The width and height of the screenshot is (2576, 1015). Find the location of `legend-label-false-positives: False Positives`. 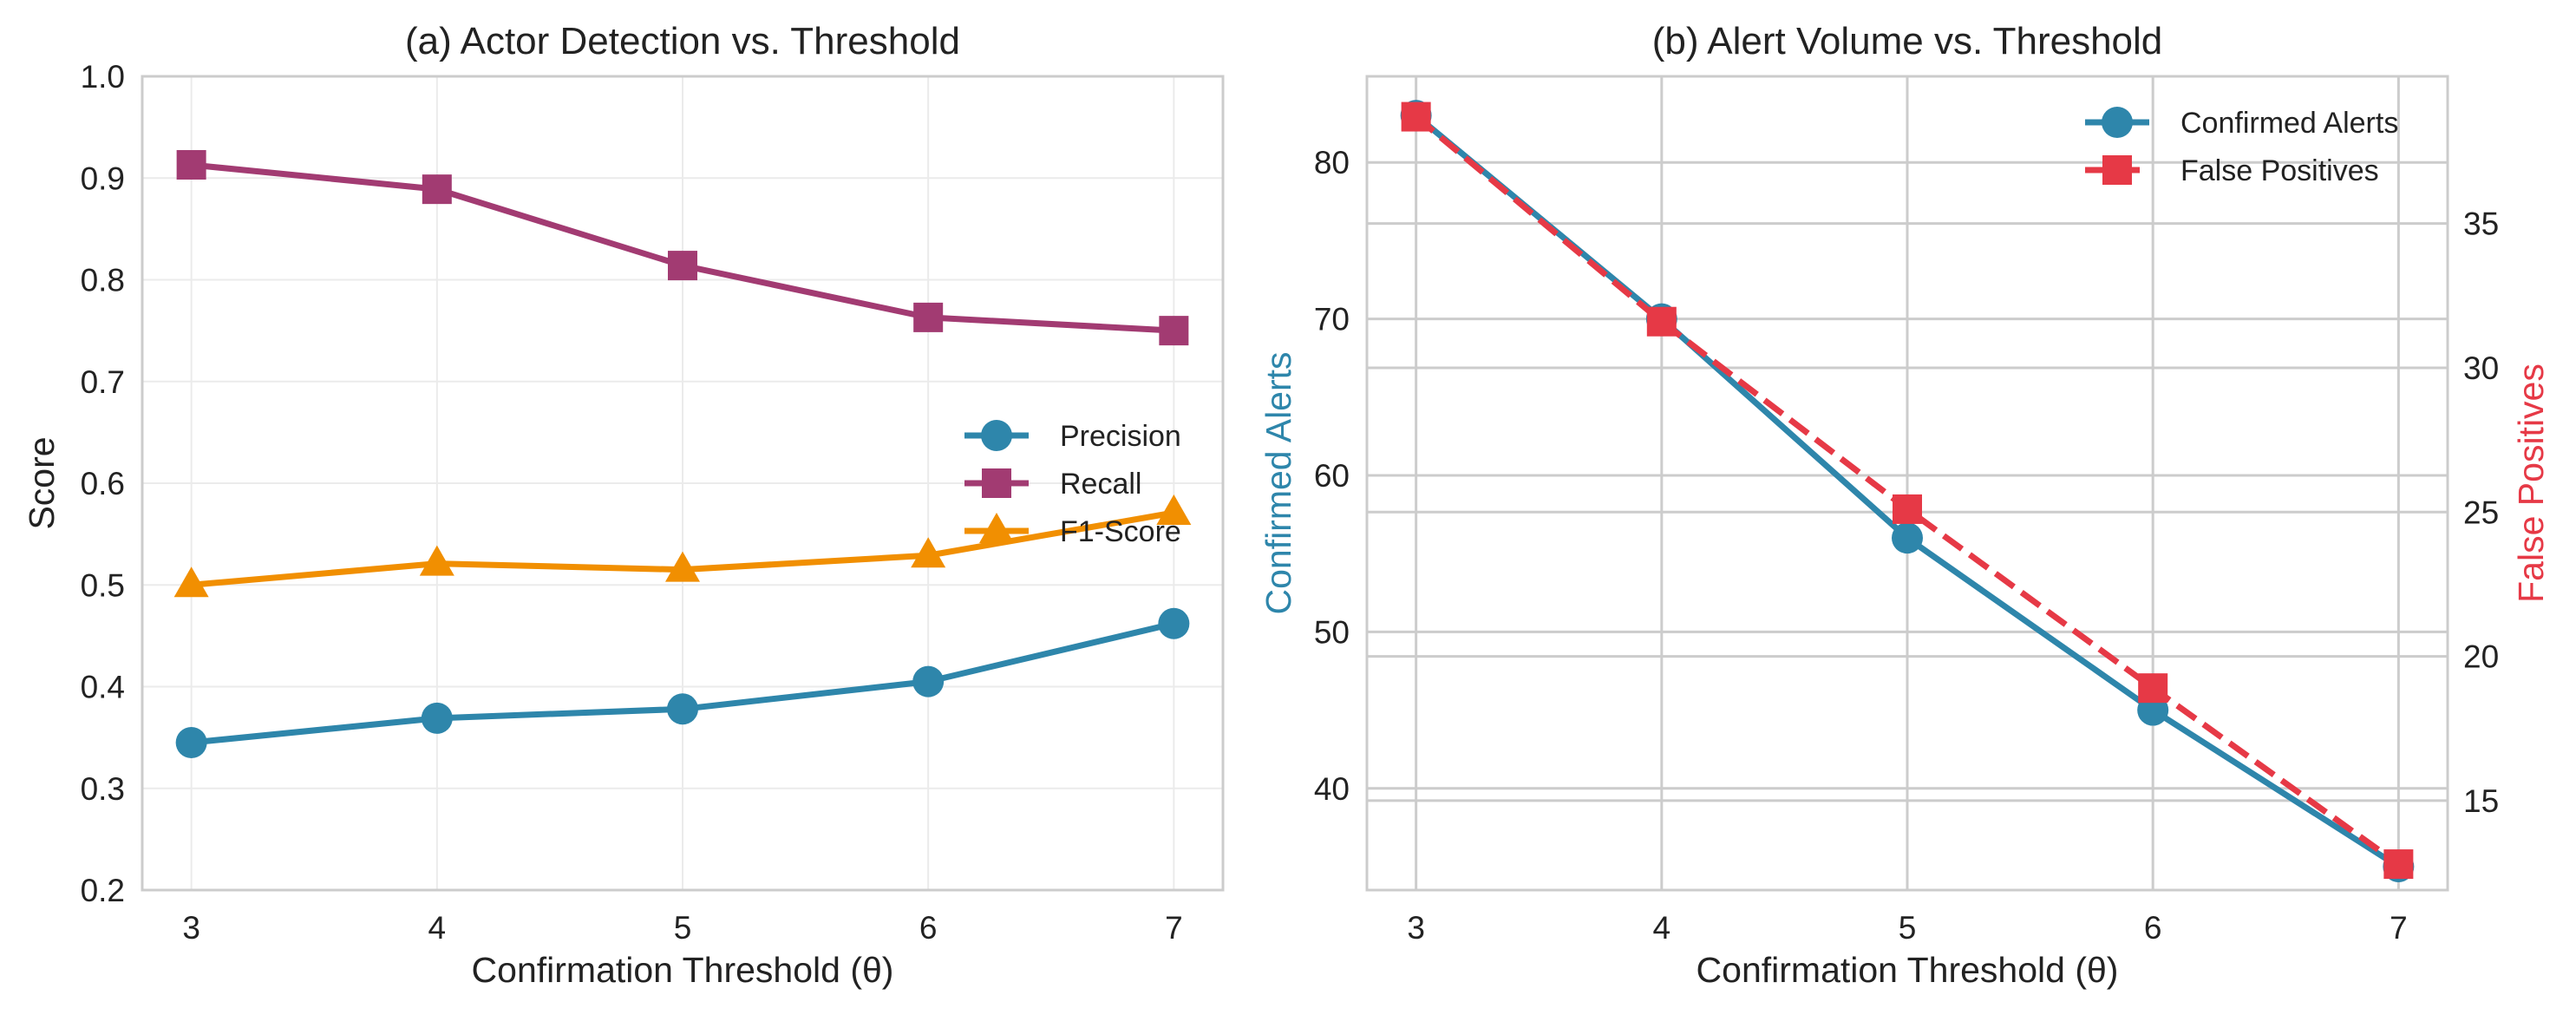

legend-label-false-positives: False Positives is located at coordinates (2279, 170).